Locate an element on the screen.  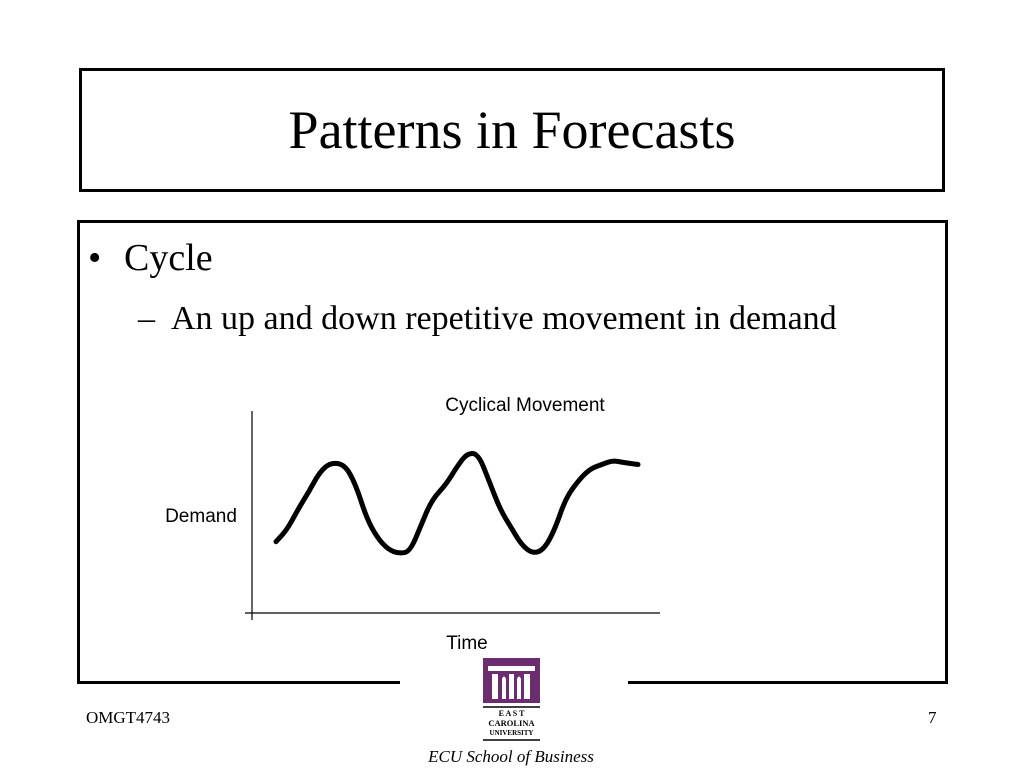
x-axis-label: Time is located at coordinates (467, 643).